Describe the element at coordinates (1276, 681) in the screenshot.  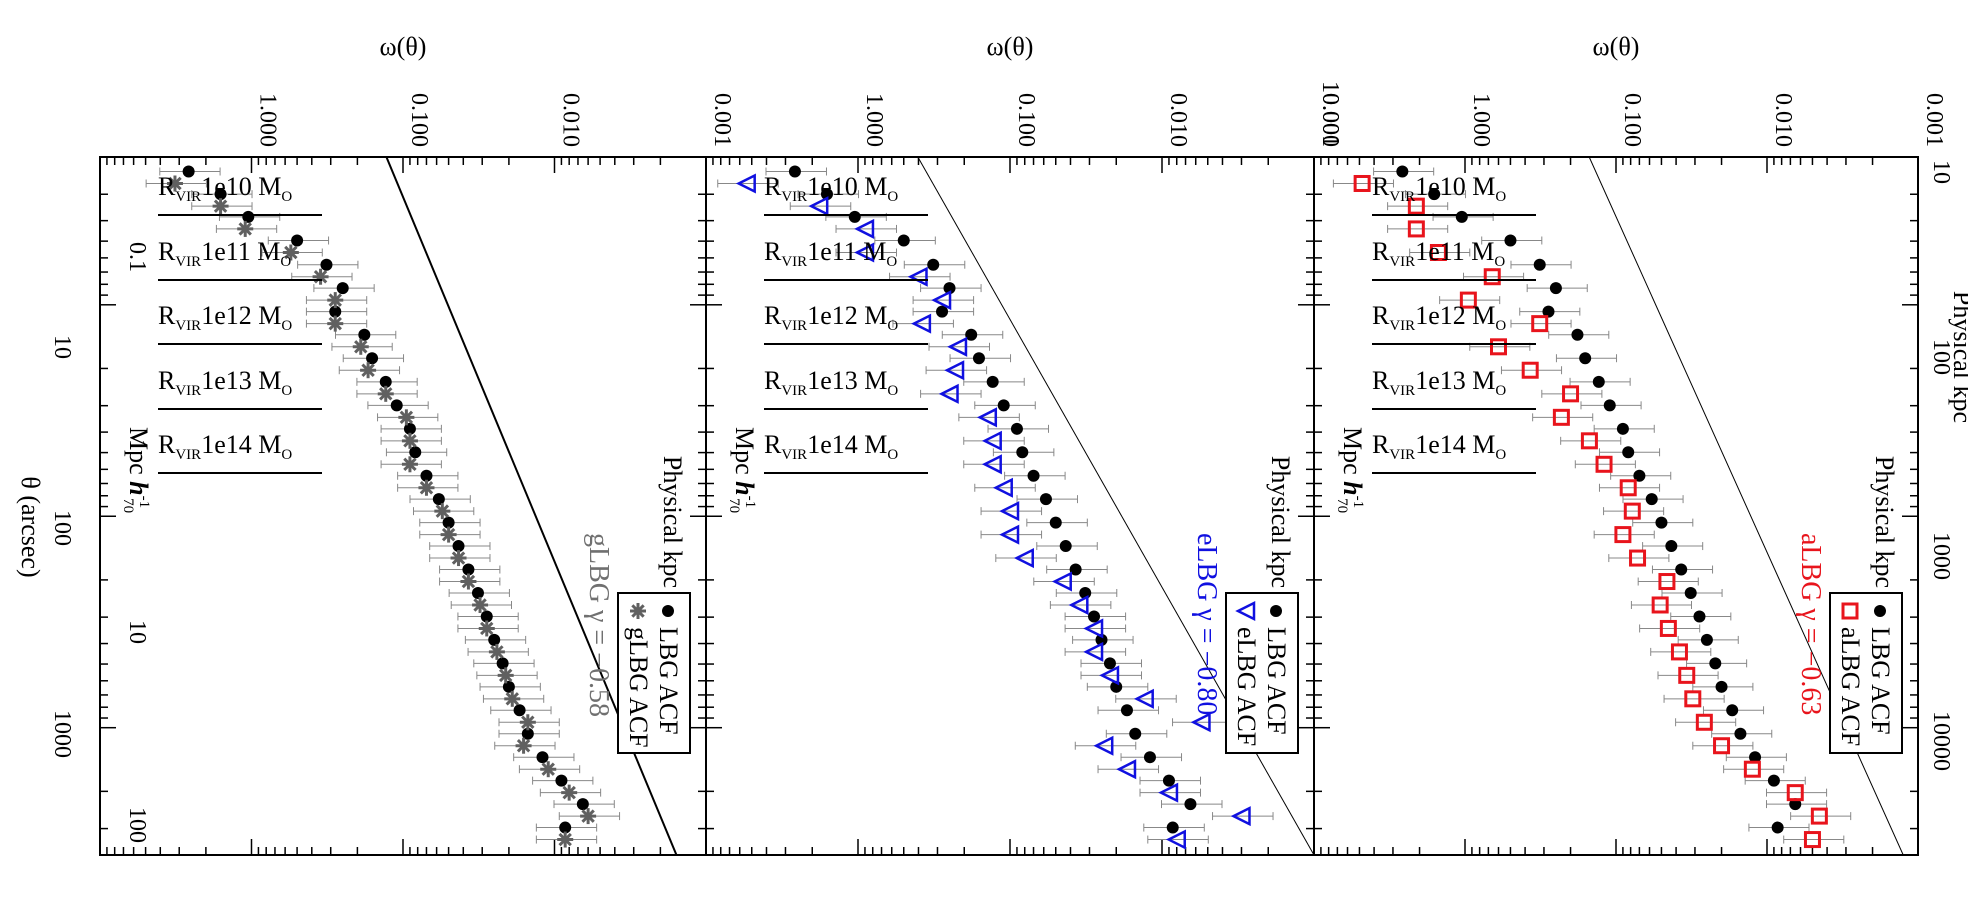
I see `legend-label: LBG ACF` at that location.